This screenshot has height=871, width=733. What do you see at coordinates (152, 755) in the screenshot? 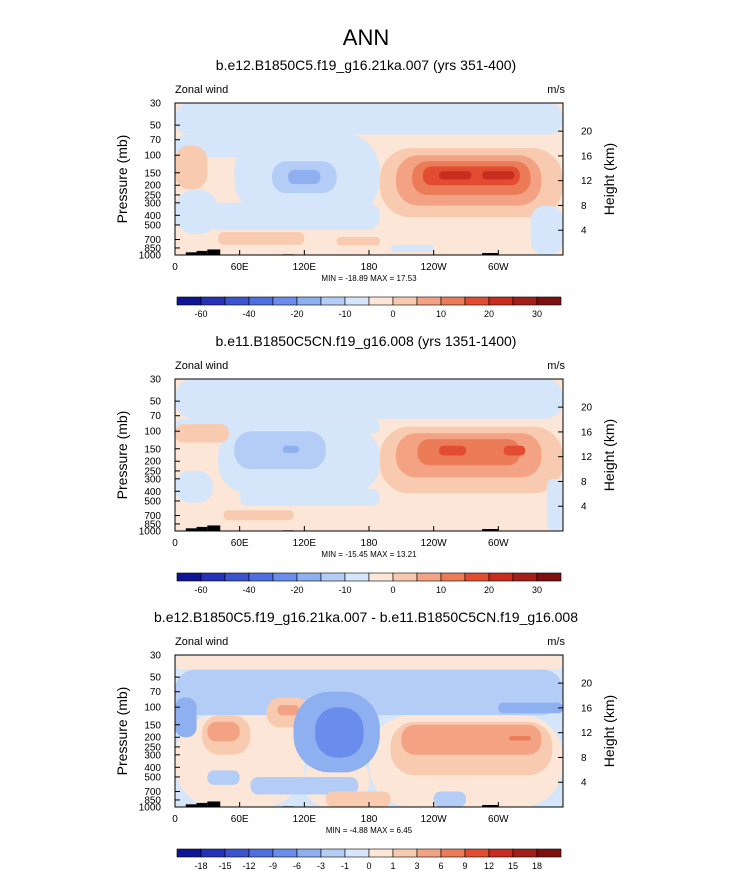
I see `pressure-tick-label: 300` at bounding box center [152, 755].